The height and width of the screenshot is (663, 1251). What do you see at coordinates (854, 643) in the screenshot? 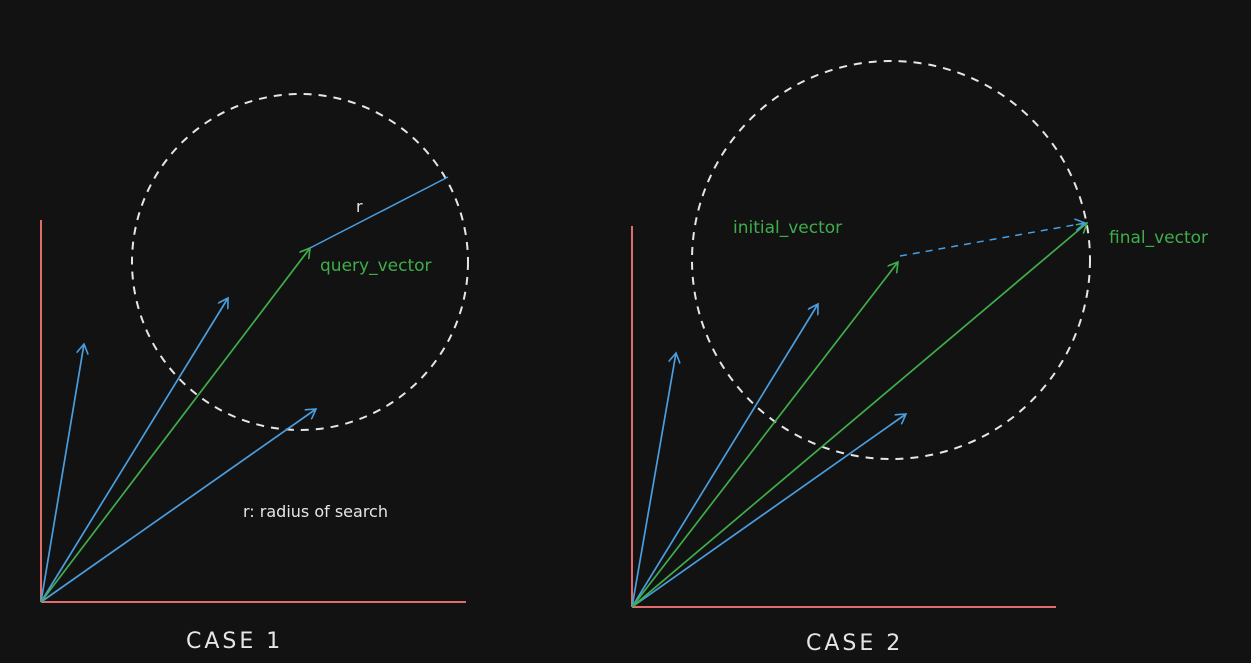
I see `case2-title: CASE 2` at bounding box center [854, 643].